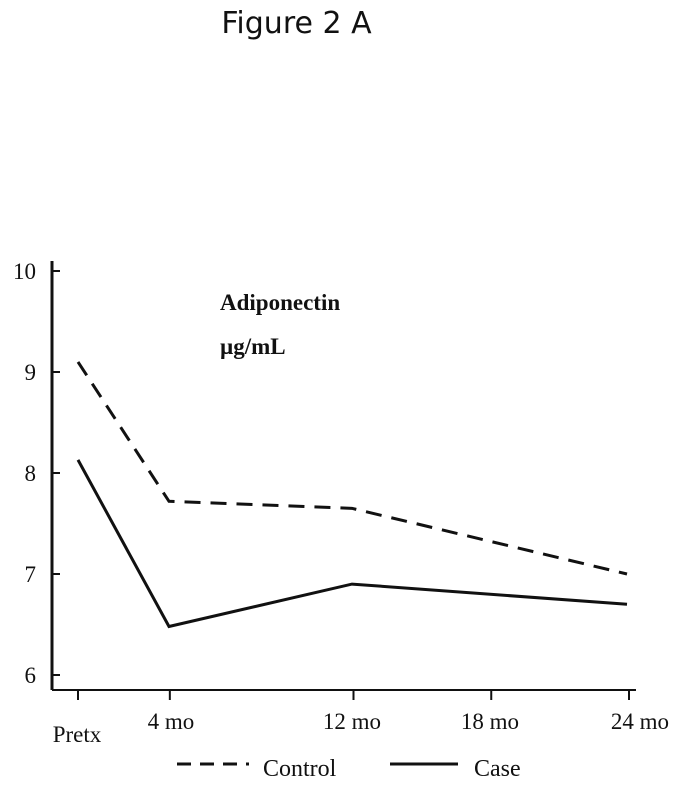 The image size is (687, 789). I want to click on annotation-line-2: µg/mL, so click(253, 346).